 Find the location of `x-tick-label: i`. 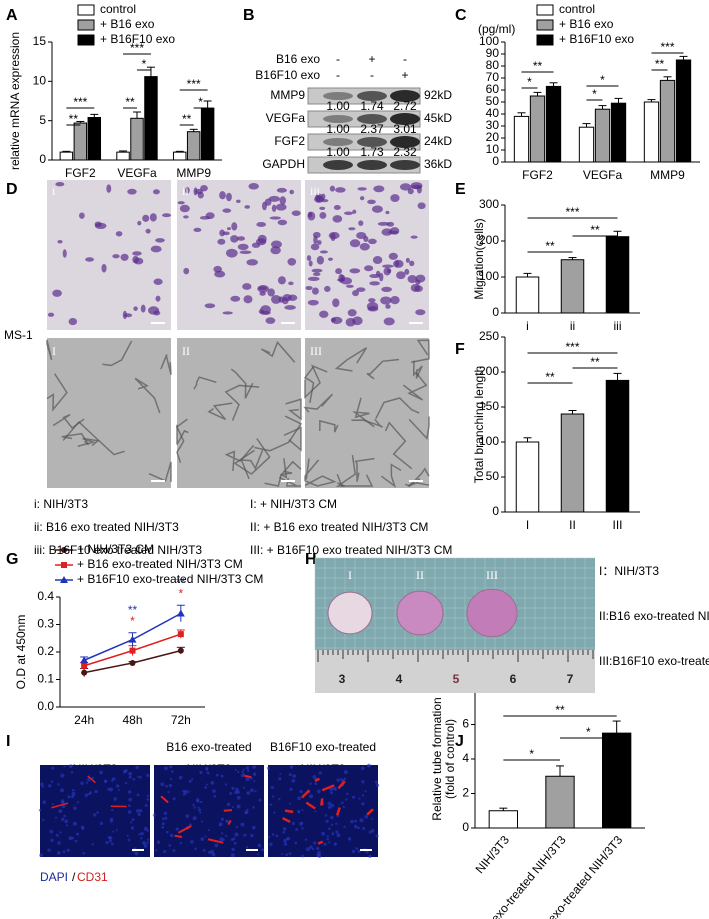

x-tick-label: i is located at coordinates (527, 326).